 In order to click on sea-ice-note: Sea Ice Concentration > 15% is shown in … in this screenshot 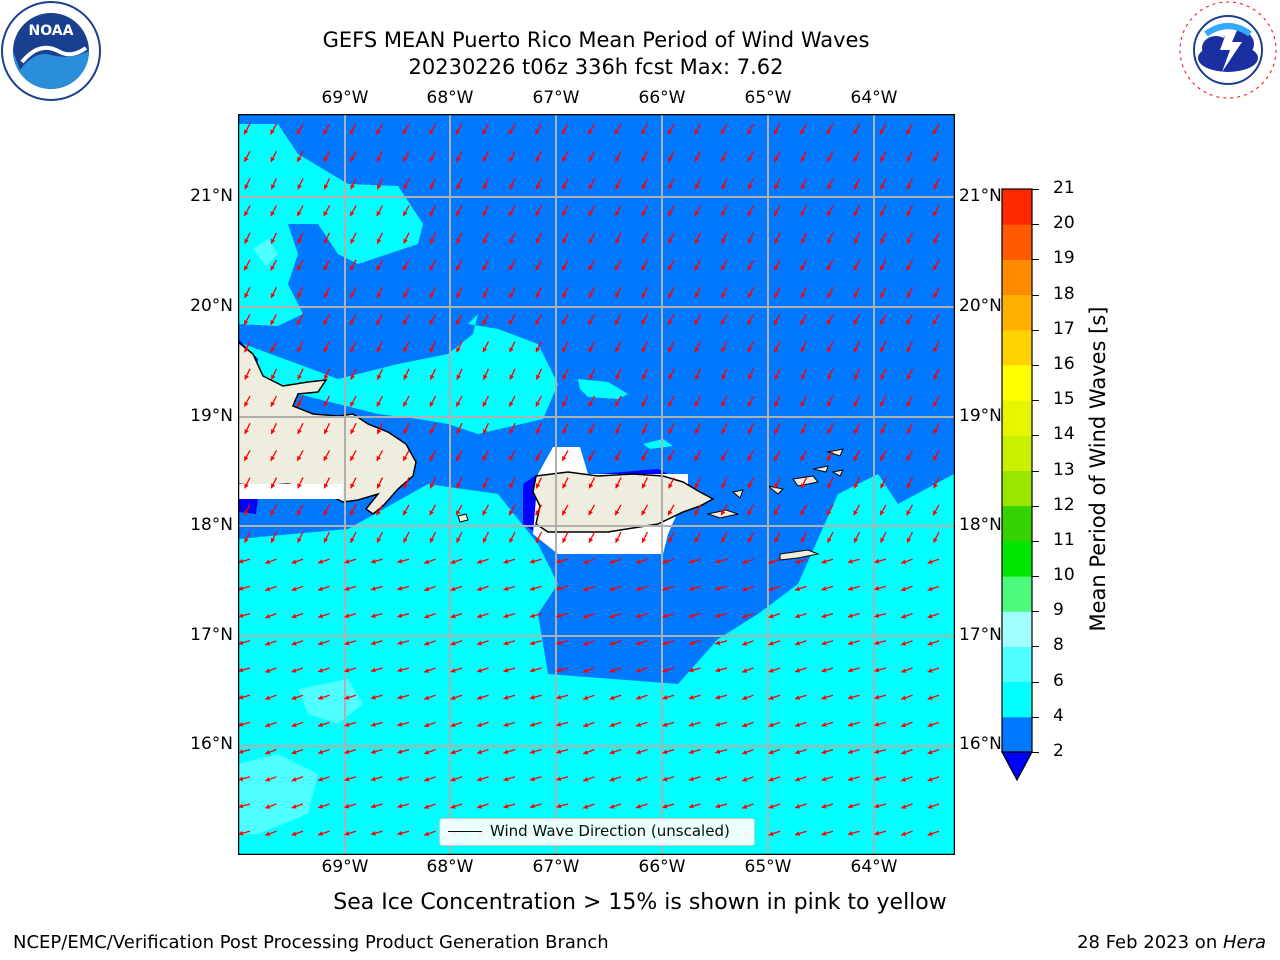, I will do `click(640, 902)`.